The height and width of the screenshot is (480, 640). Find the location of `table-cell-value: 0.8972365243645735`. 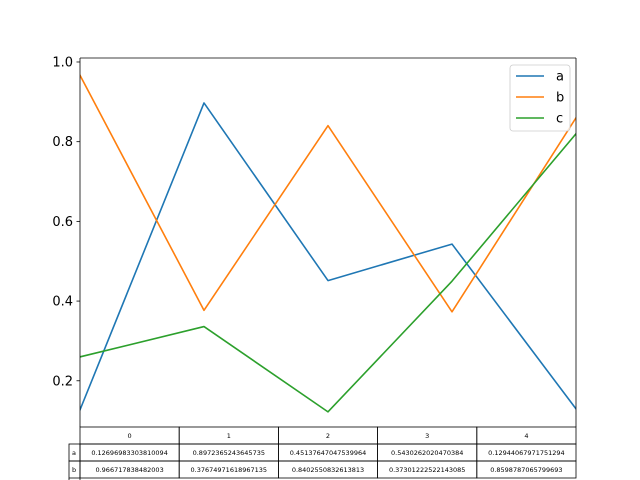

table-cell-value: 0.8972365243645735 is located at coordinates (229, 453).